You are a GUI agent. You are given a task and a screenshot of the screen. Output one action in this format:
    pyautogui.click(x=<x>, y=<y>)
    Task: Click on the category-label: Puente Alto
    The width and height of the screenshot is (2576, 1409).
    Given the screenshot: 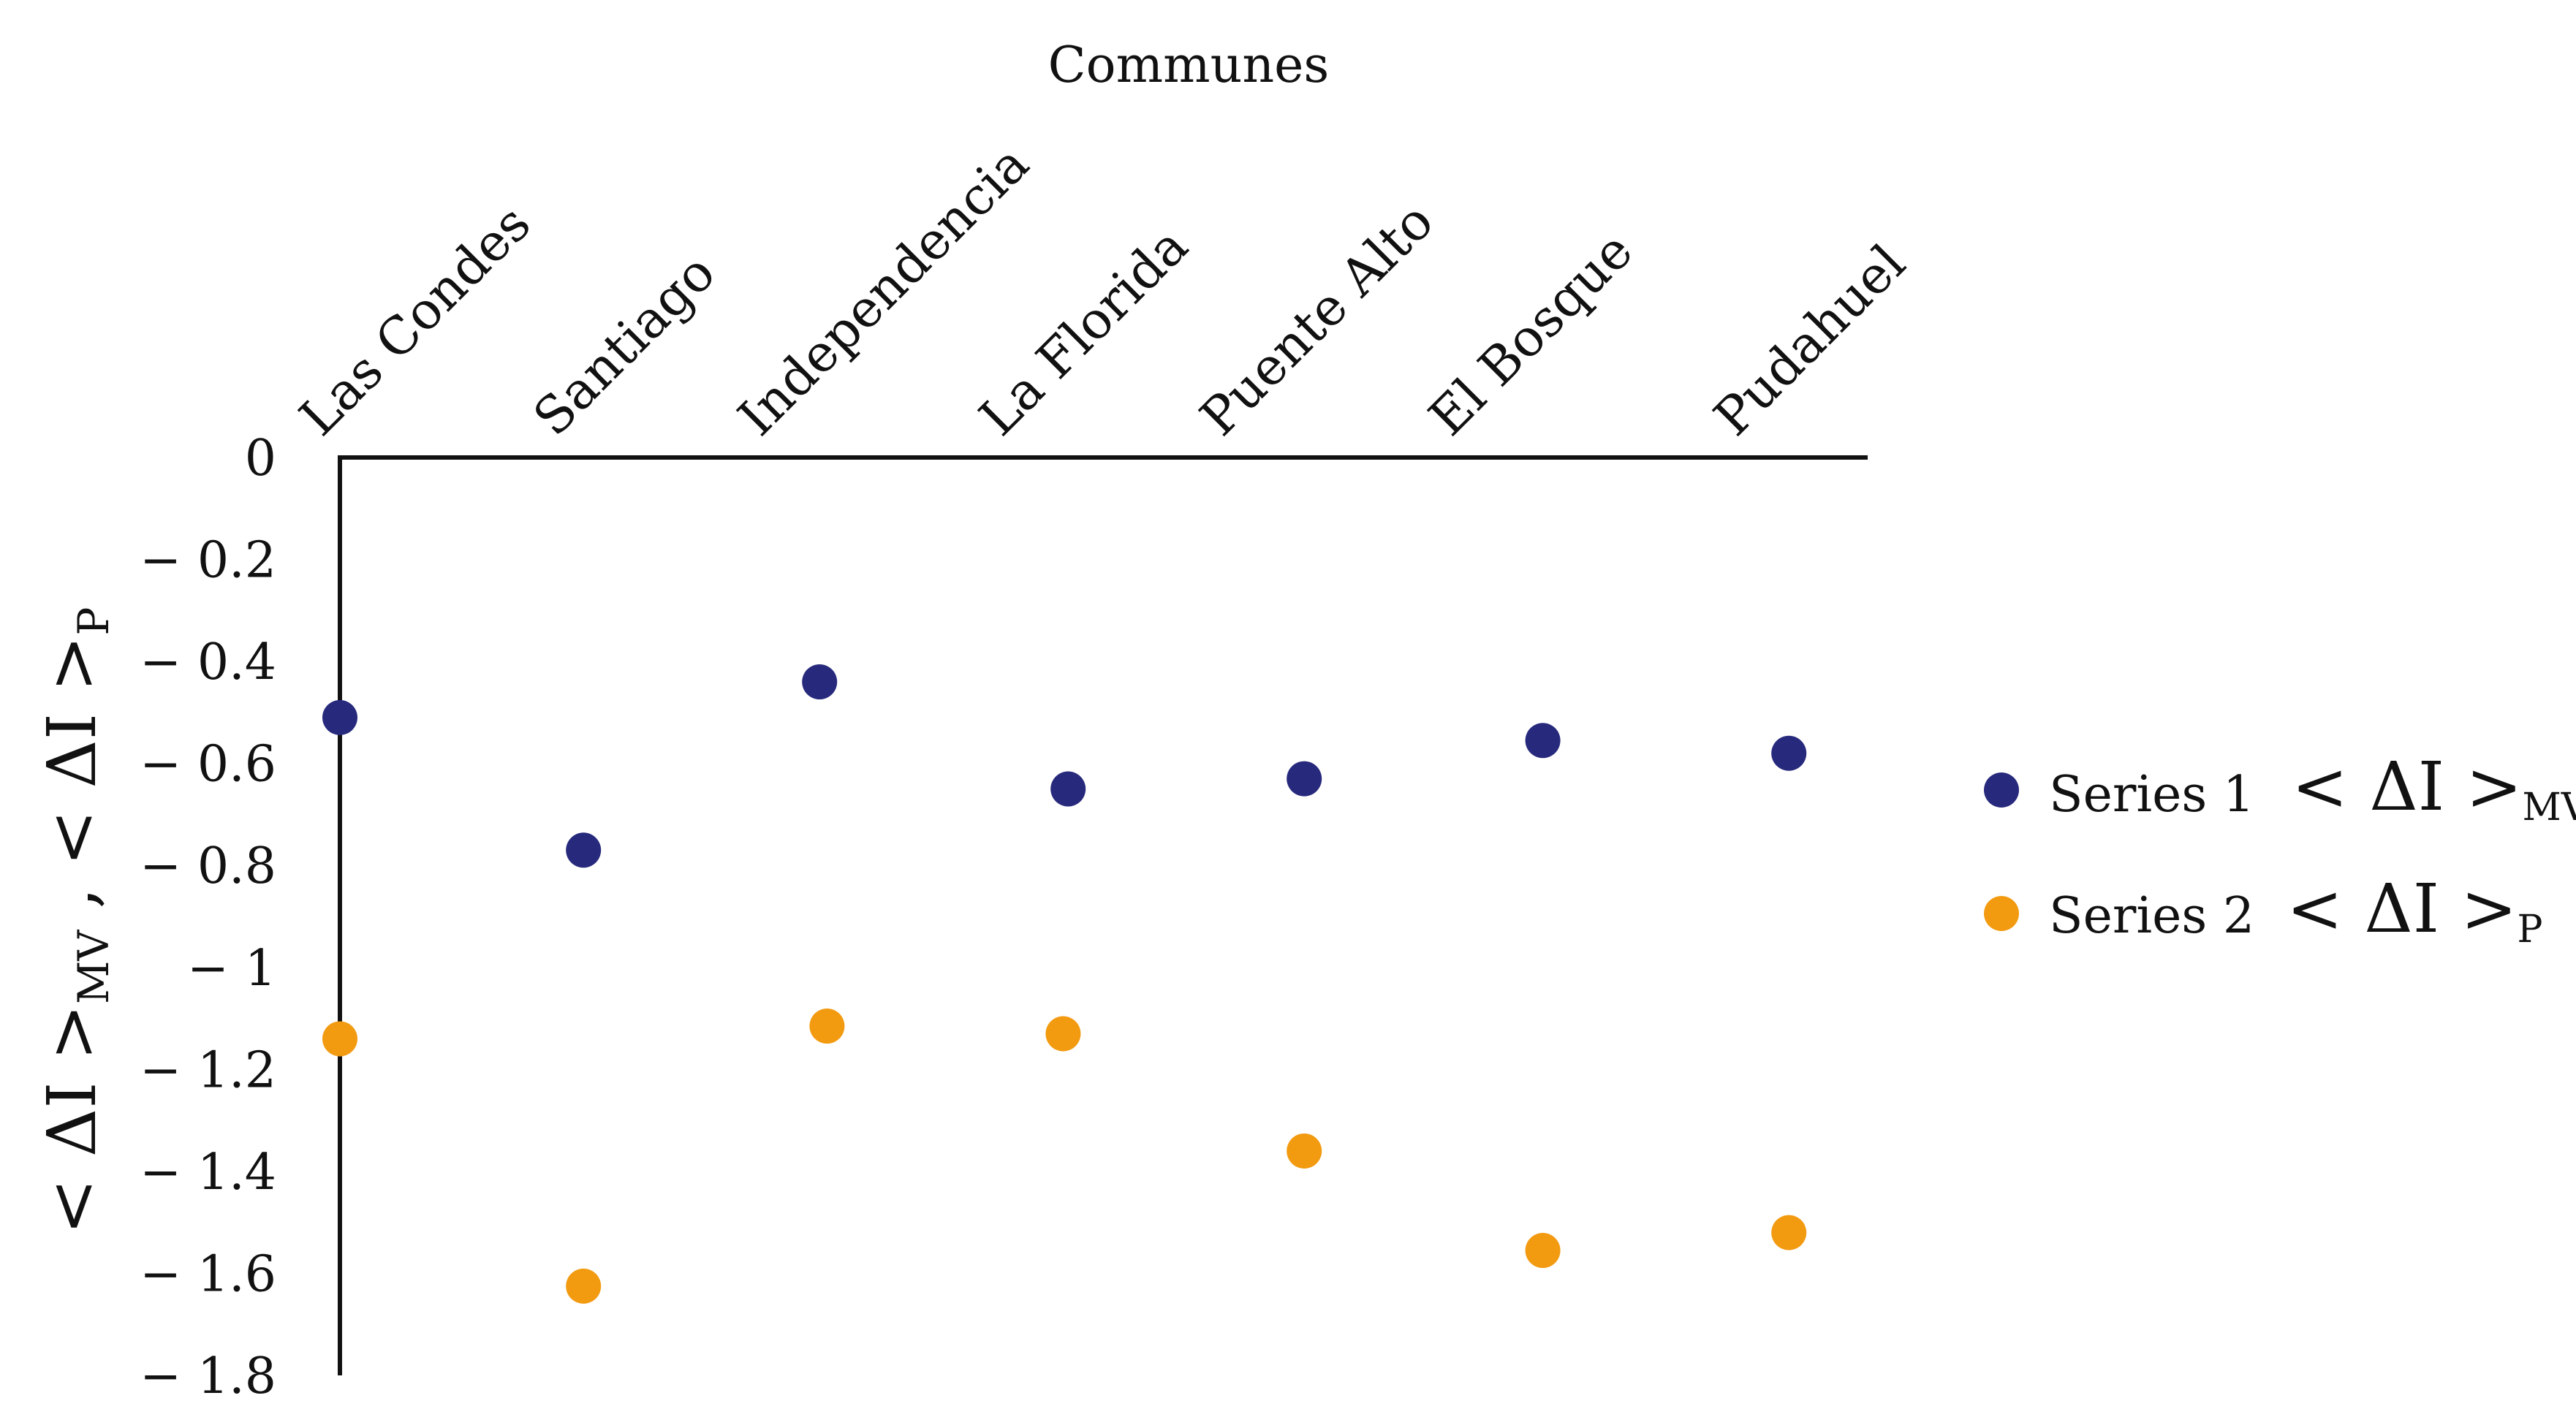 What is the action you would take?
    pyautogui.click(x=1317, y=319)
    